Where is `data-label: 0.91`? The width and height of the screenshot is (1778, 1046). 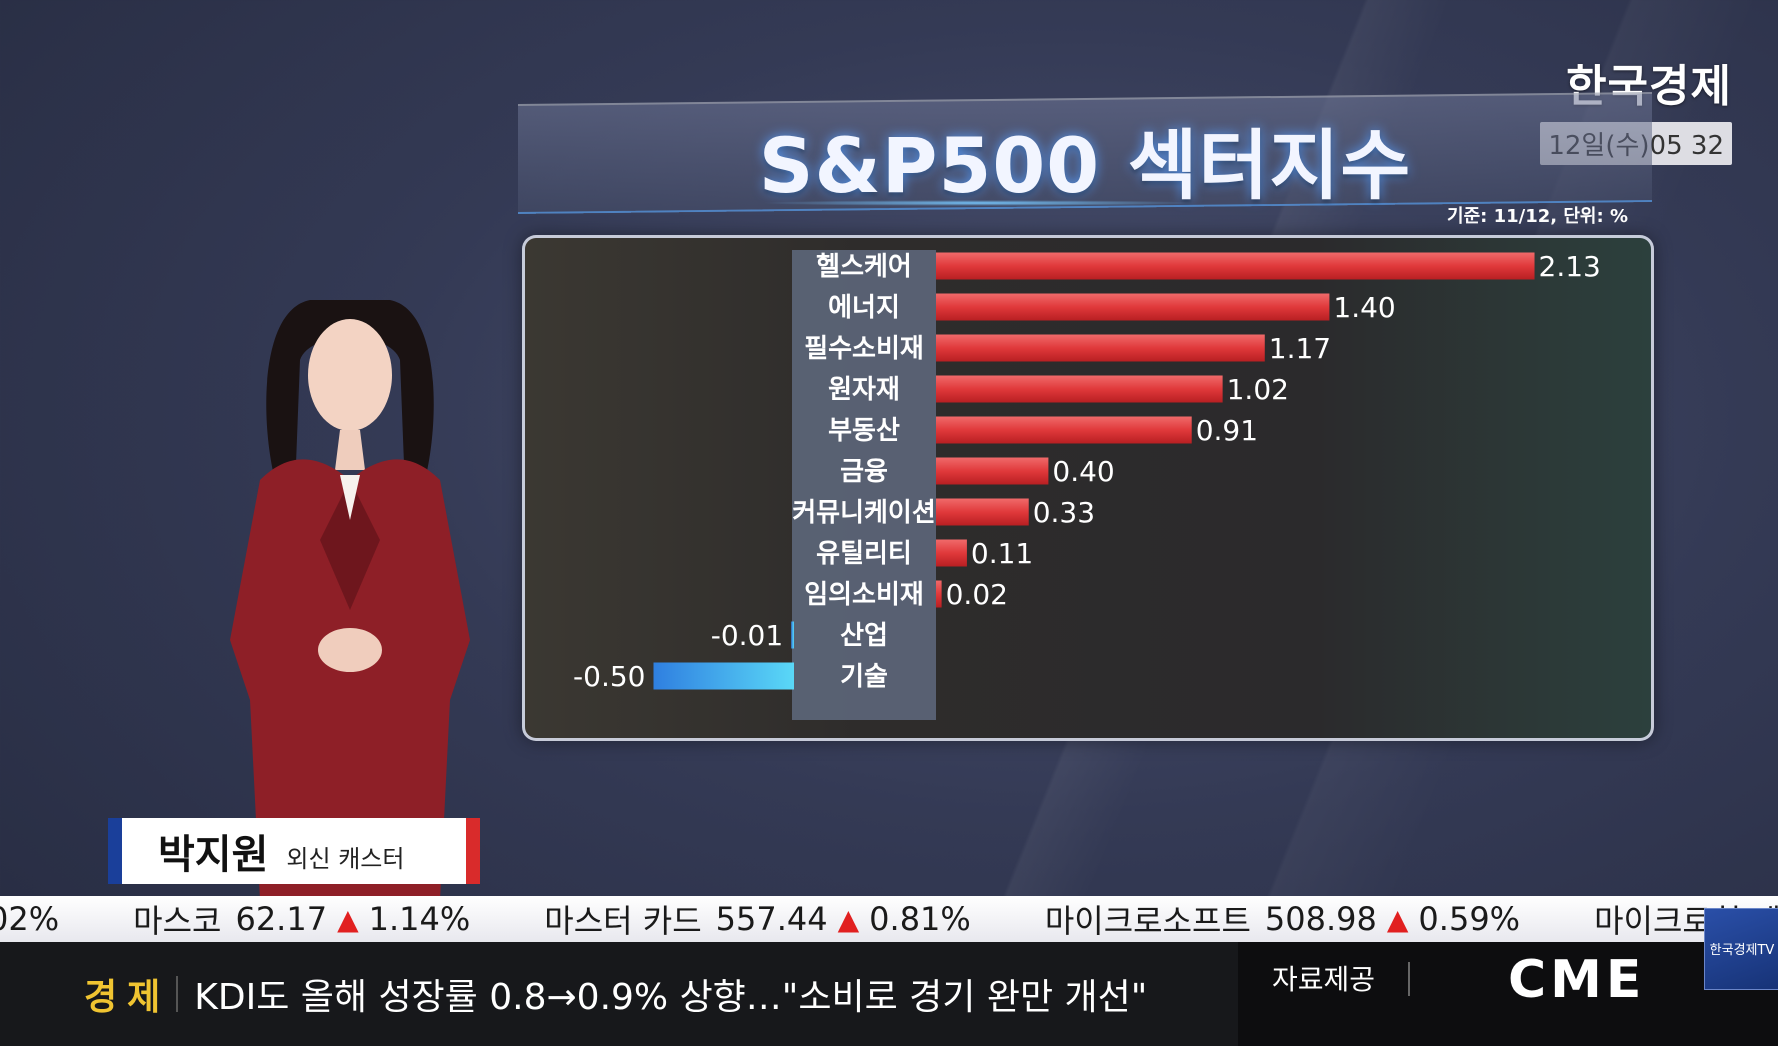 data-label: 0.91 is located at coordinates (1227, 430).